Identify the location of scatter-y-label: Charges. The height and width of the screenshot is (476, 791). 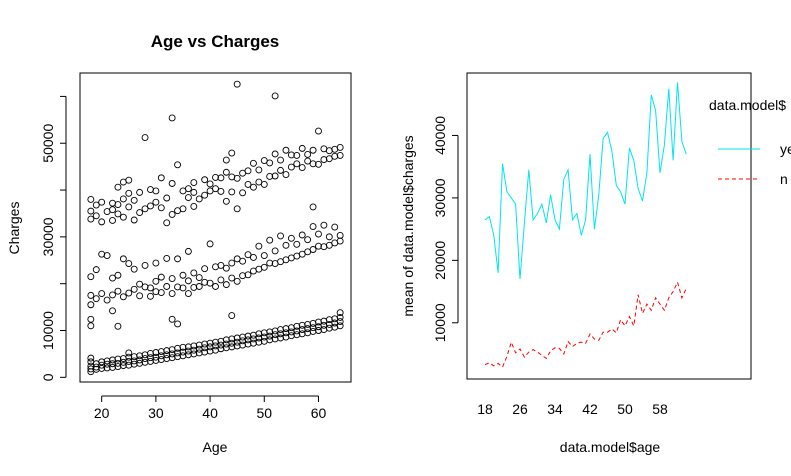
(14, 228).